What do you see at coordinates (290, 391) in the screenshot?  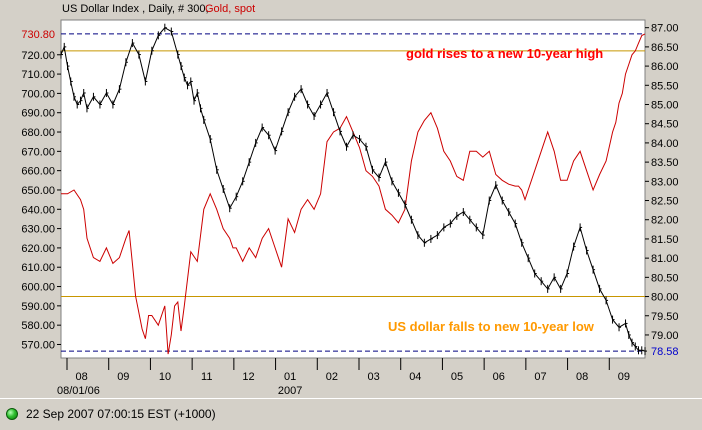 I see `x-axis-year-label: 2007` at bounding box center [290, 391].